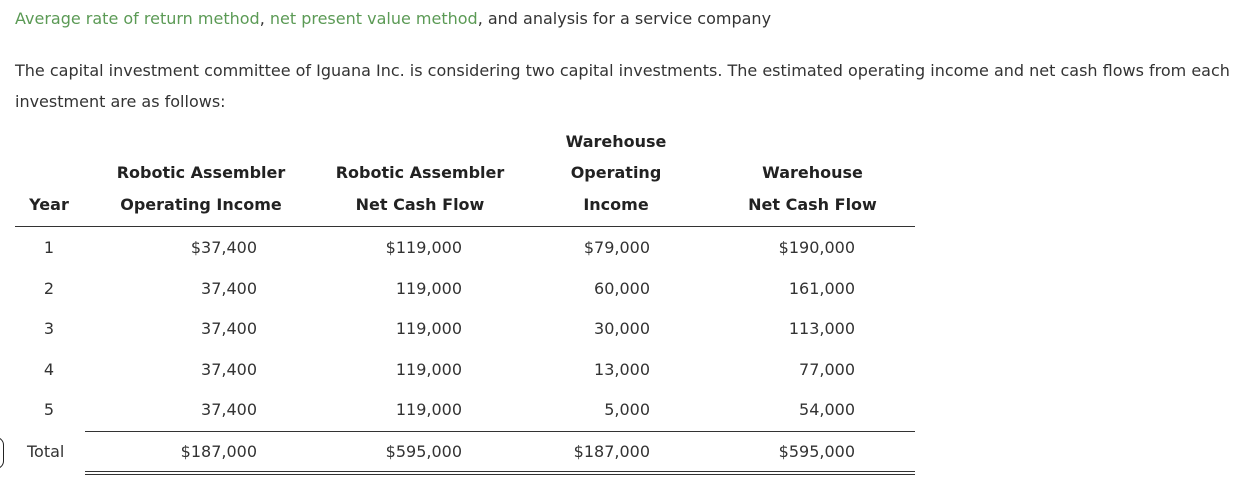 This screenshot has width=1254, height=484. I want to click on net-present-value-link: net present value method, so click(373, 18).